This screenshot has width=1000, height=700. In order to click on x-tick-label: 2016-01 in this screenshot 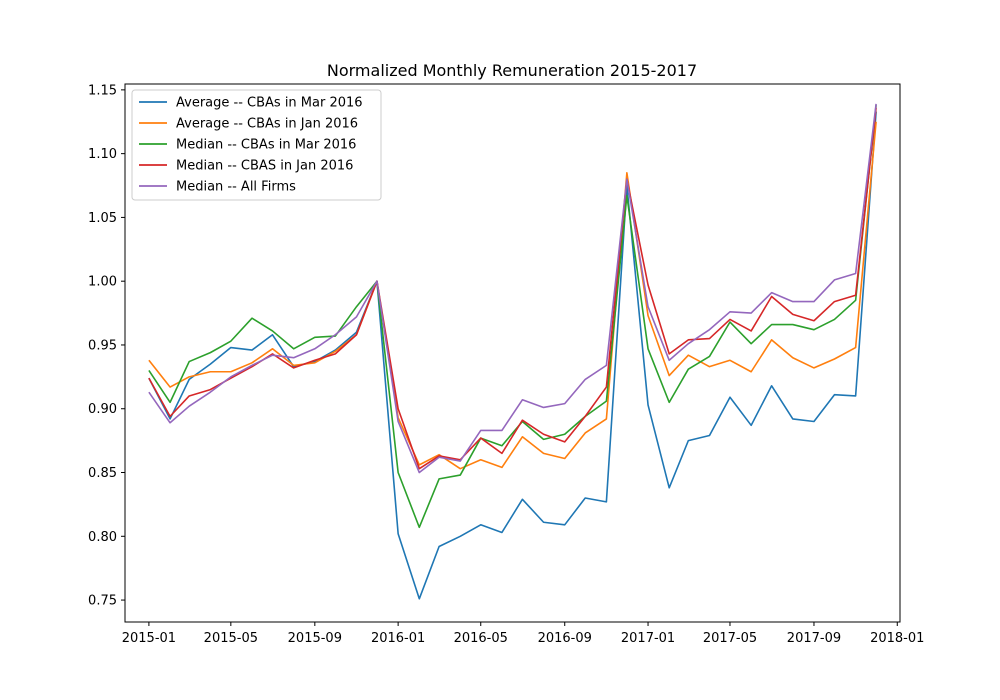, I will do `click(398, 638)`.